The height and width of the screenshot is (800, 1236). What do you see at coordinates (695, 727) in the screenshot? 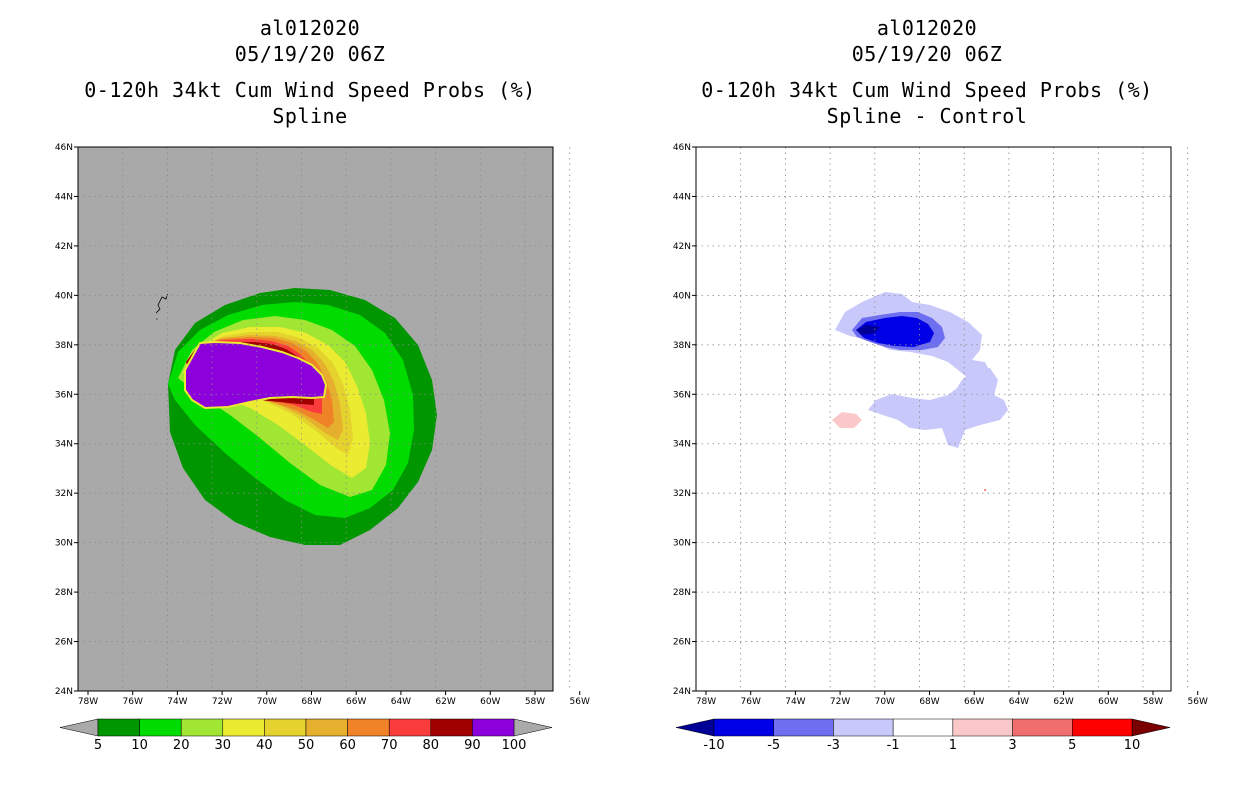
I see `colorbar-under-triangle` at bounding box center [695, 727].